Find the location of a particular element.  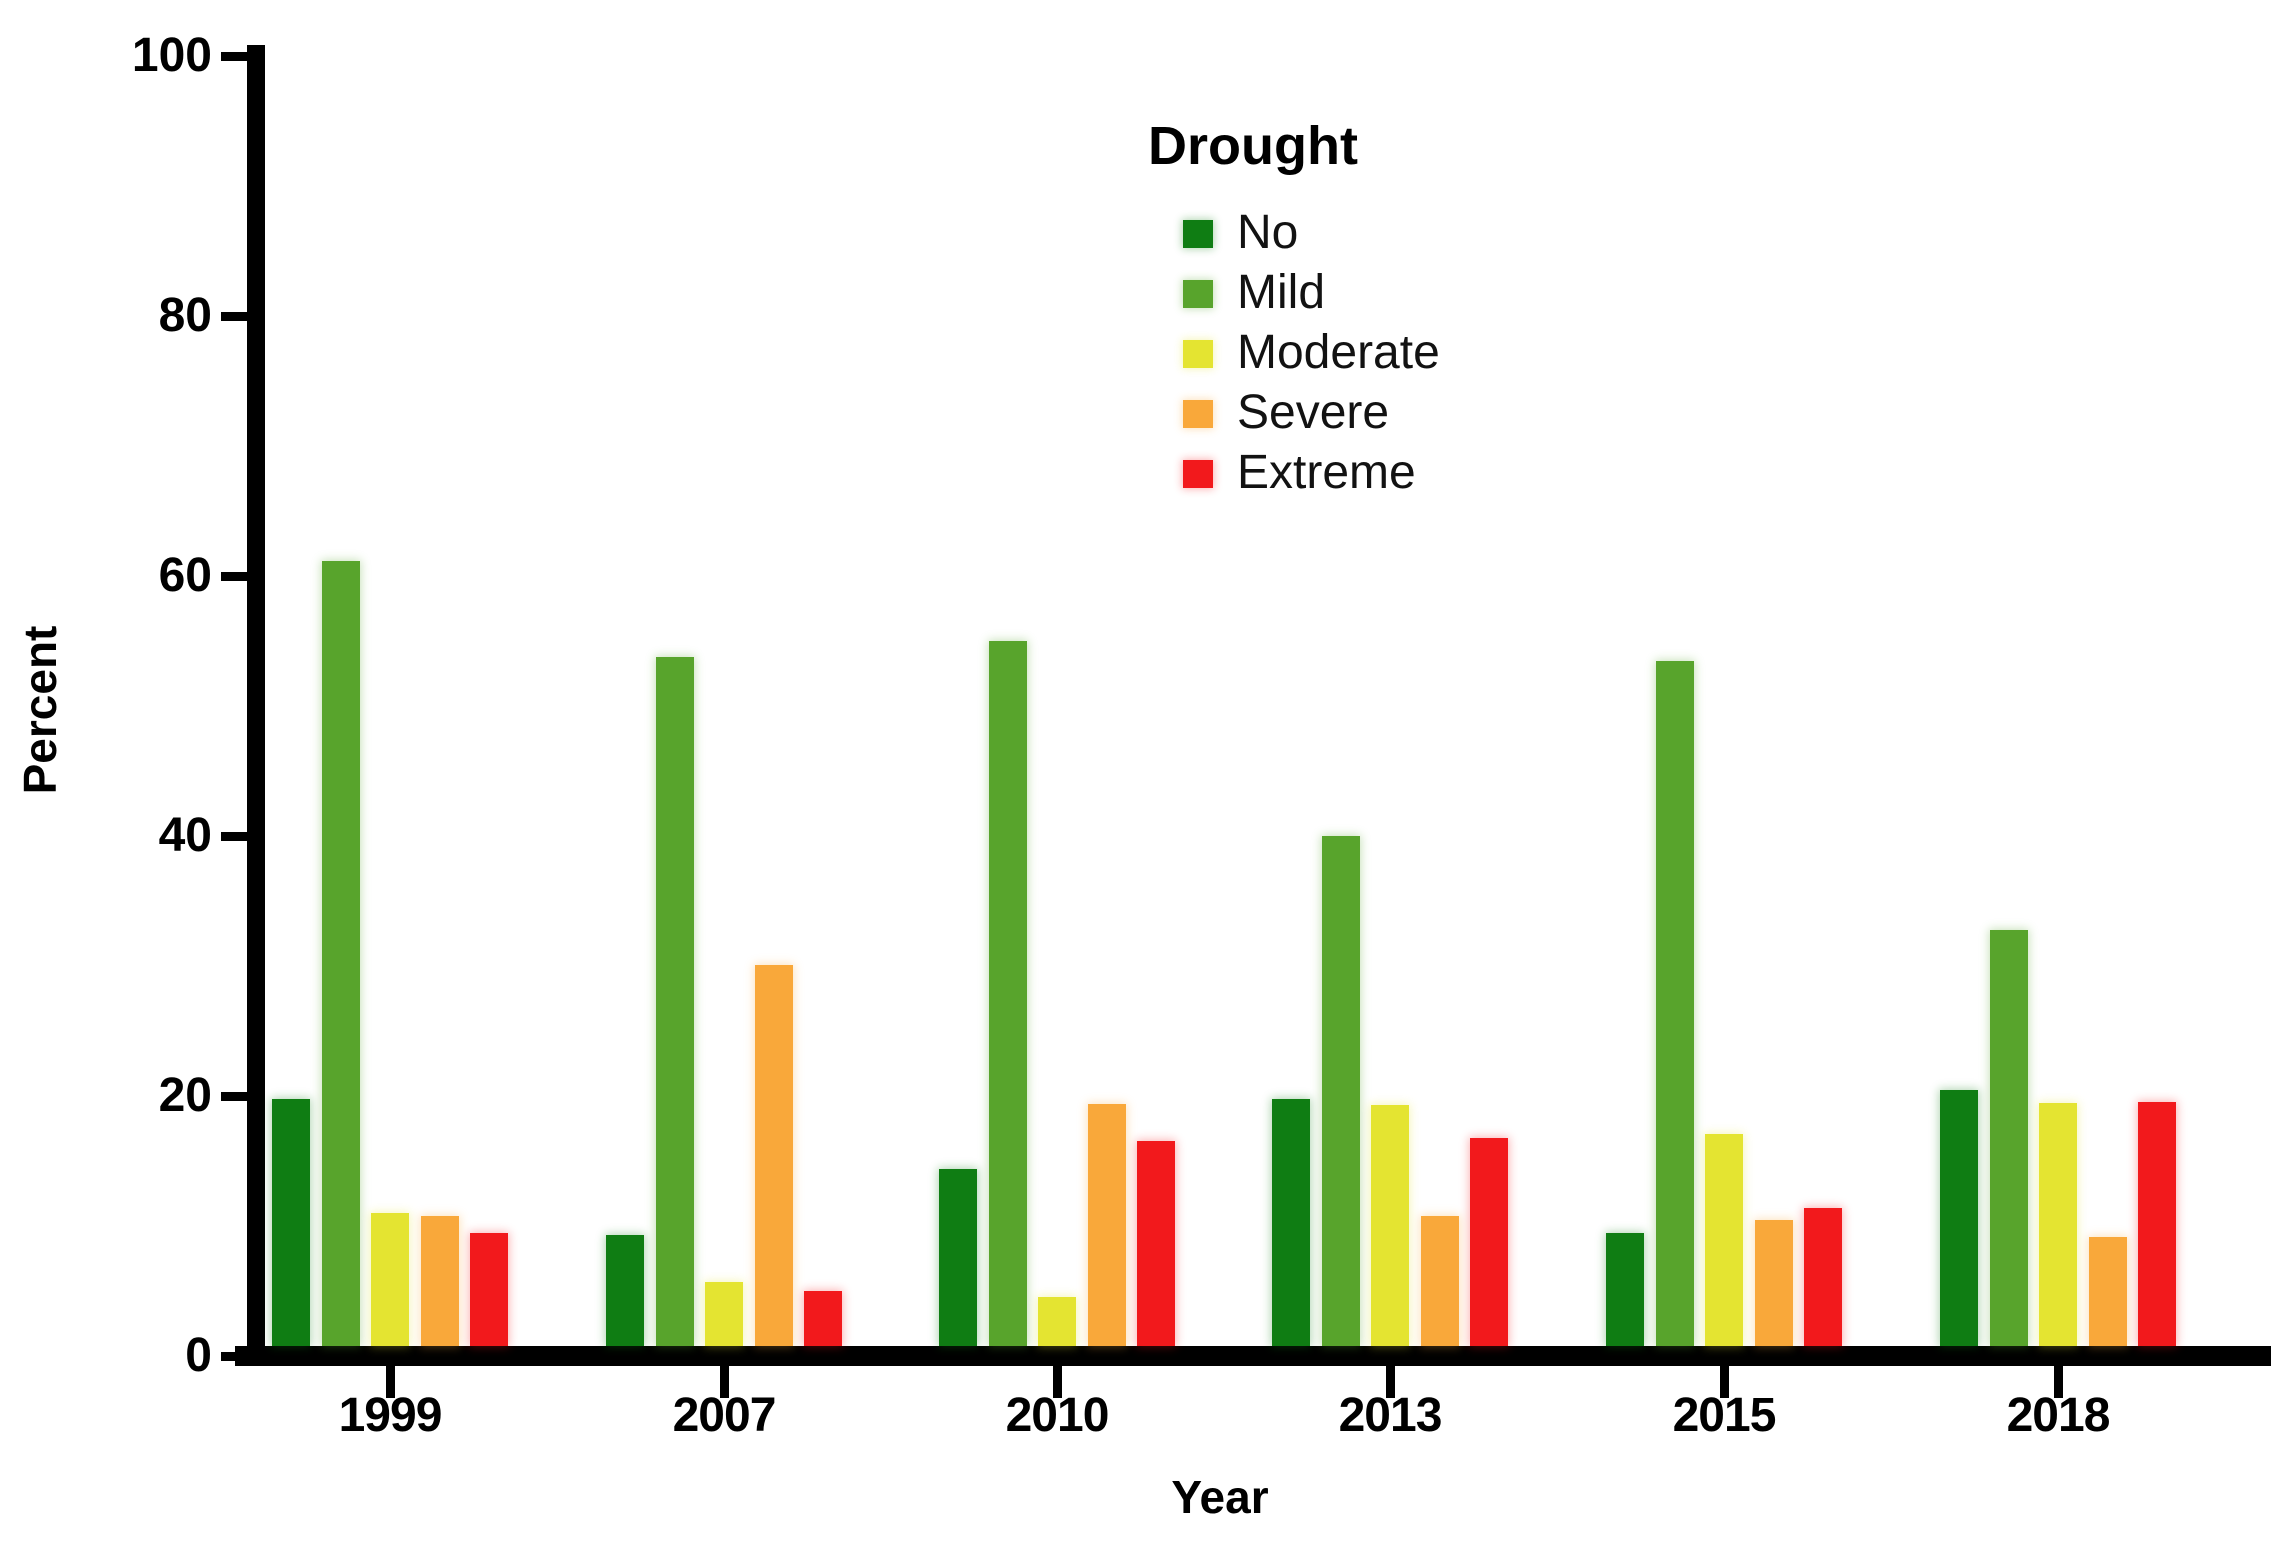

x-axis-tick-label-2007: 2007 is located at coordinates (724, 1415).